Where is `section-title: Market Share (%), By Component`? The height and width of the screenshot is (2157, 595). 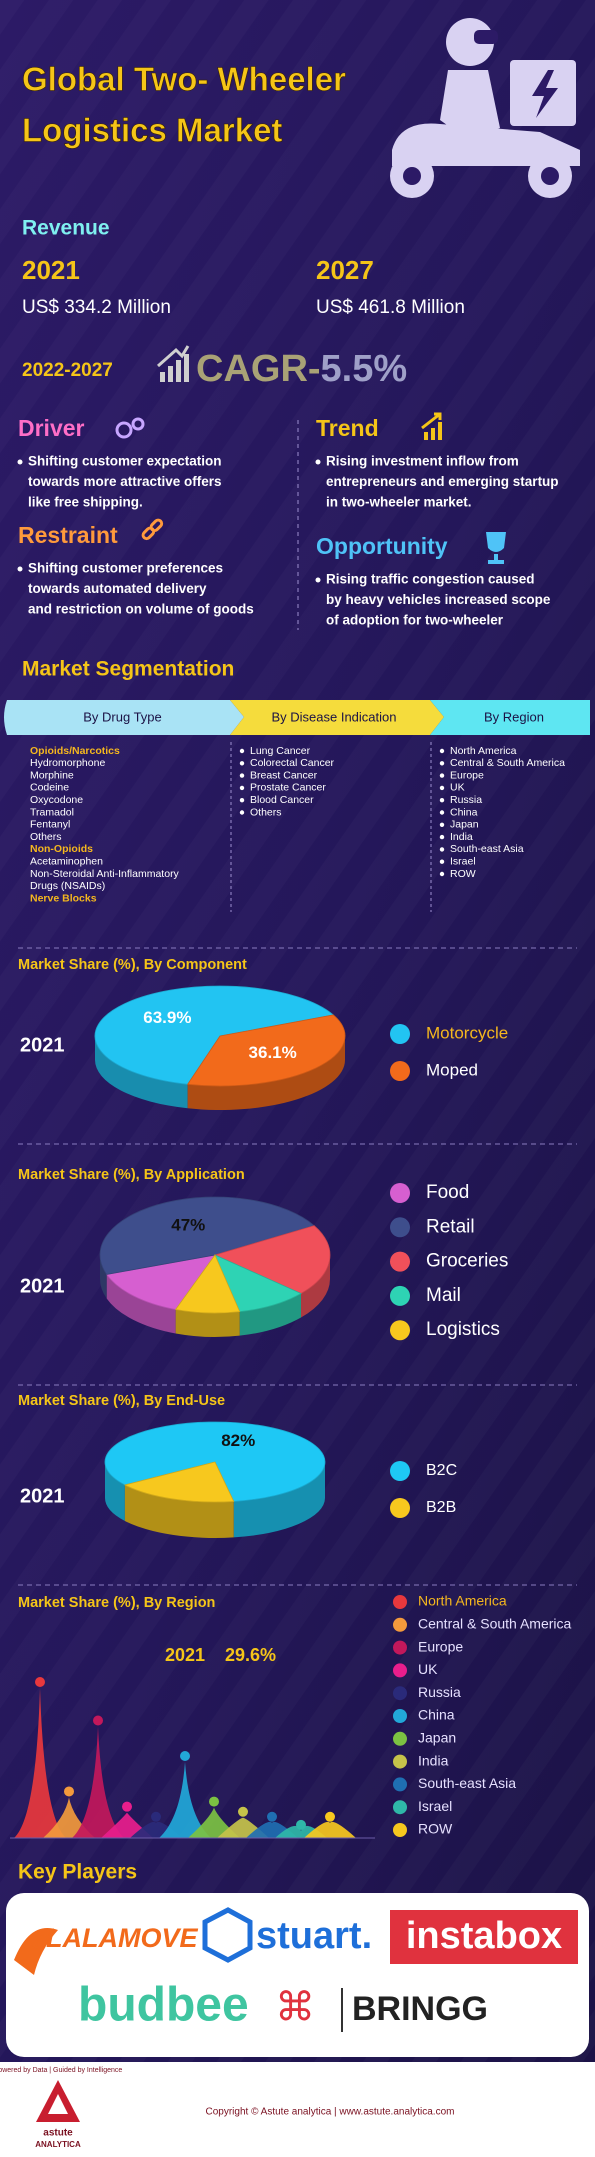
section-title: Market Share (%), By Component is located at coordinates (132, 965).